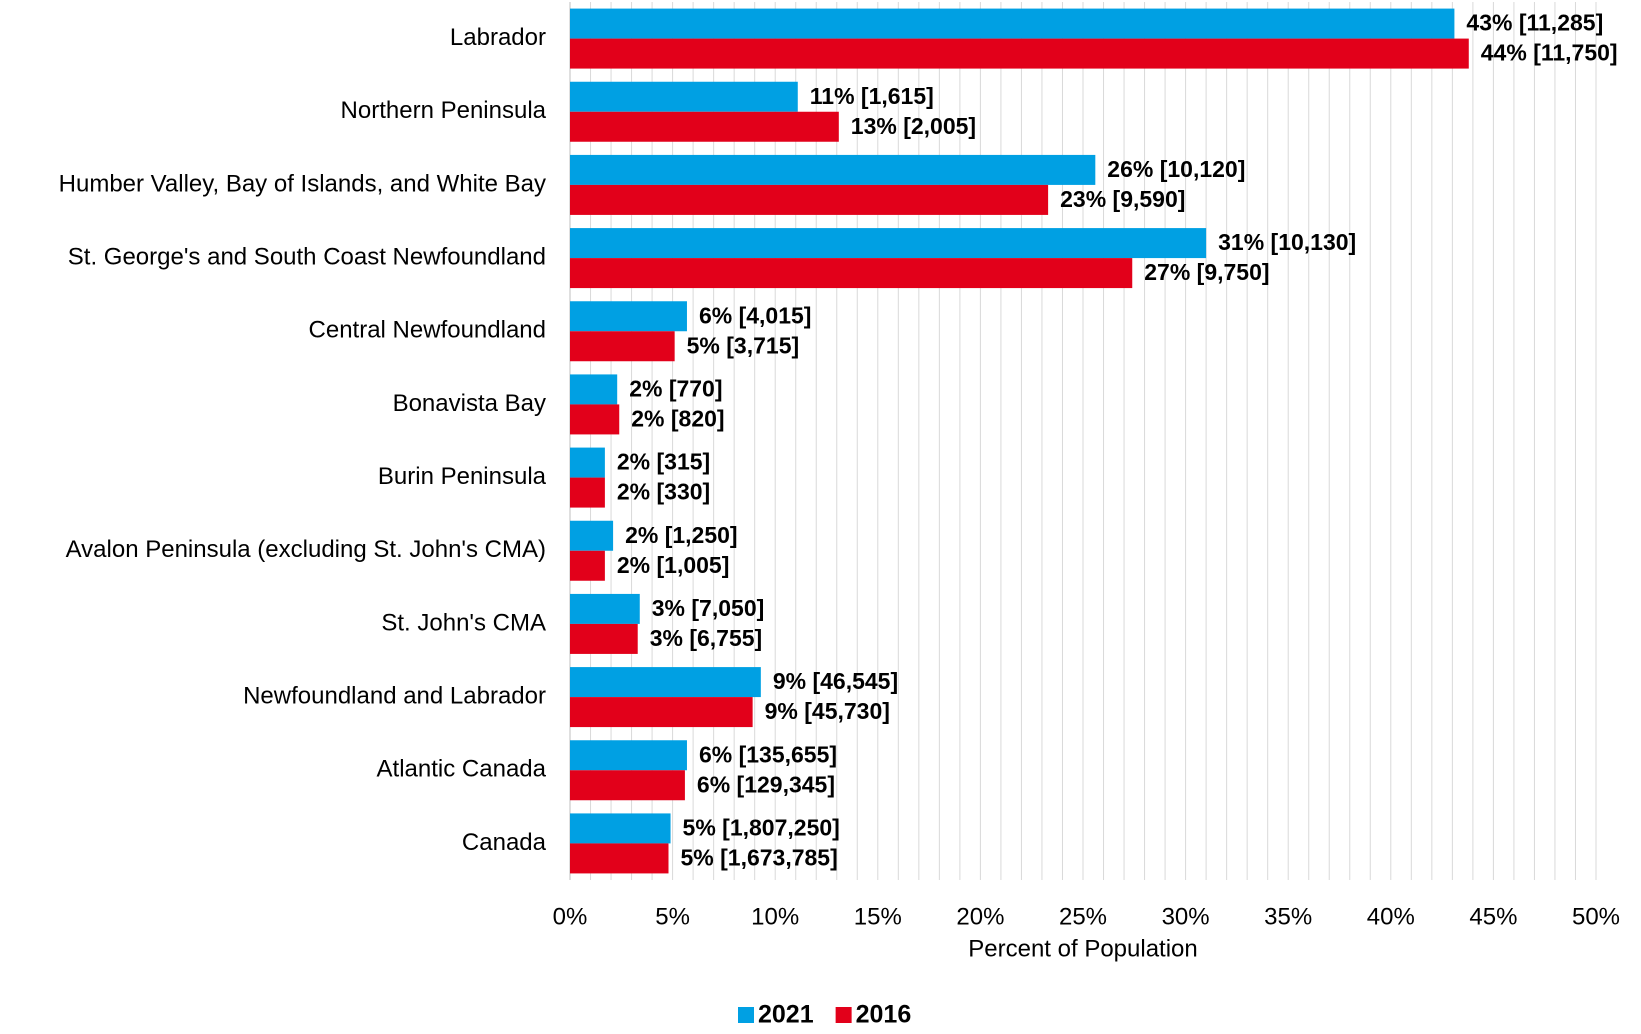 The image size is (1641, 1034). I want to click on y-tick-label: Canada, so click(504, 842).